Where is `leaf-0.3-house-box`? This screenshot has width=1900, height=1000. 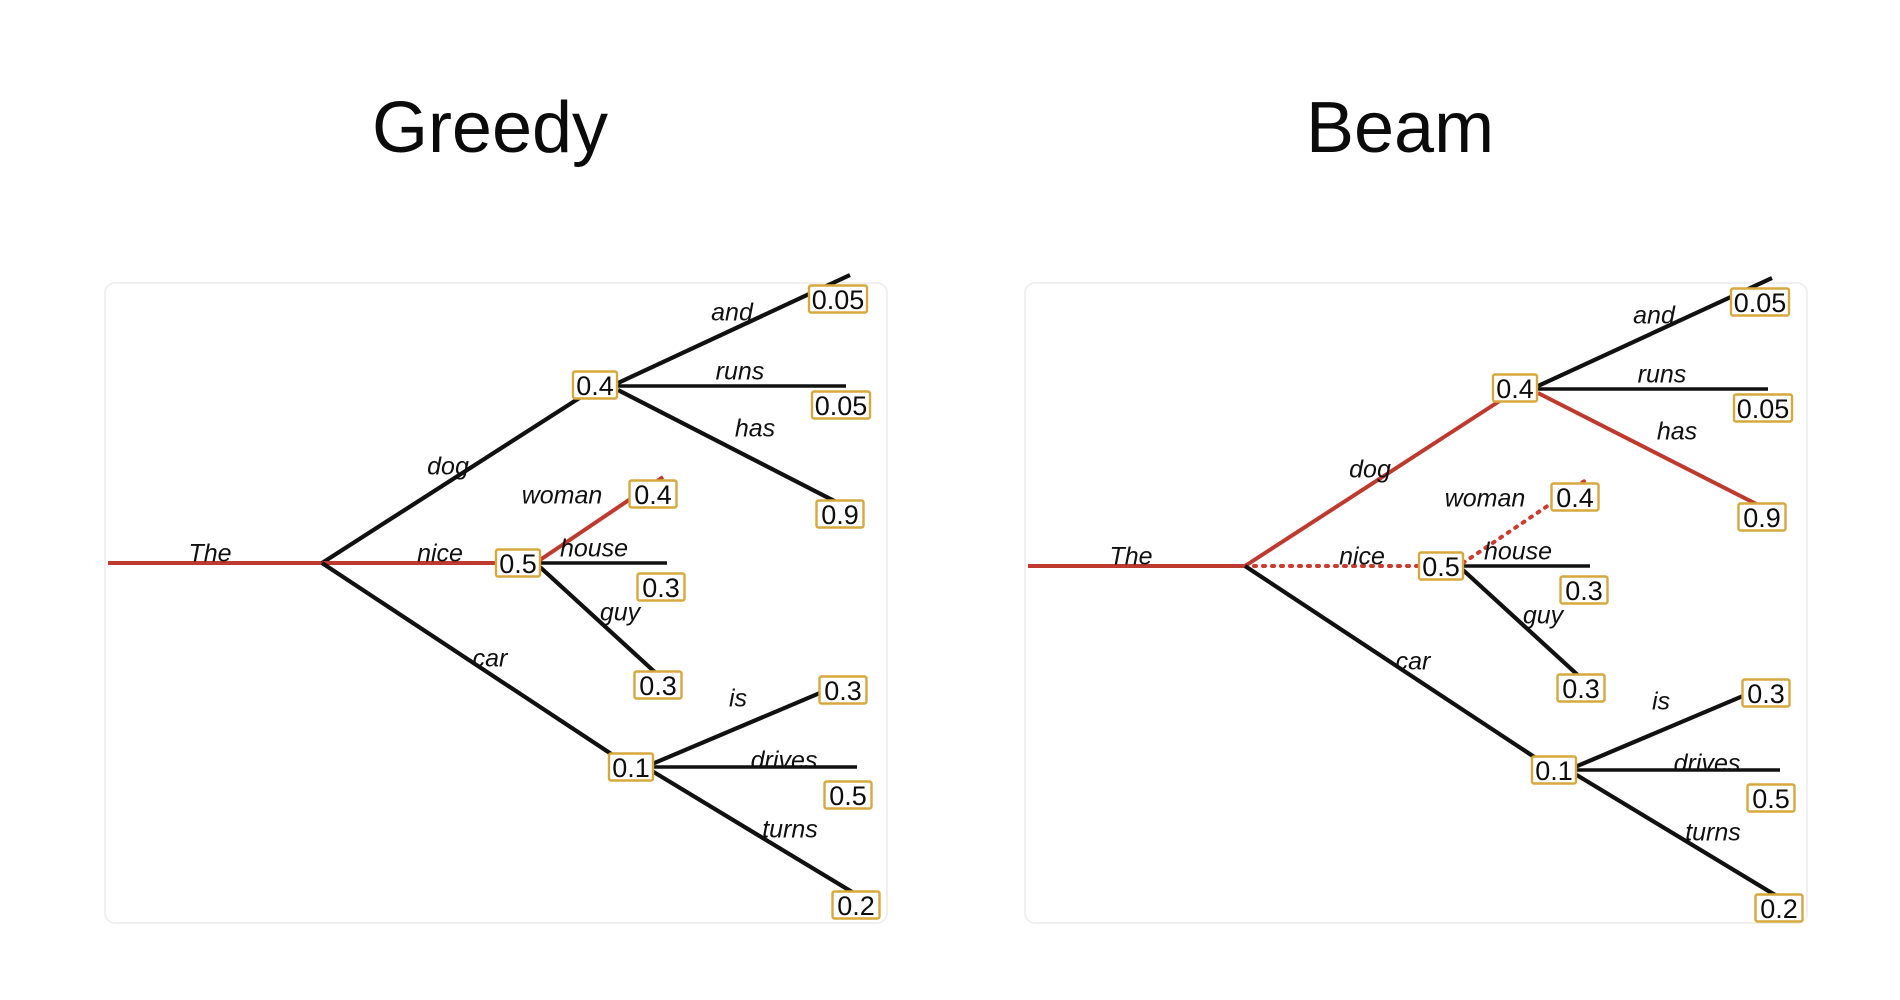 leaf-0.3-house-box is located at coordinates (1584, 590).